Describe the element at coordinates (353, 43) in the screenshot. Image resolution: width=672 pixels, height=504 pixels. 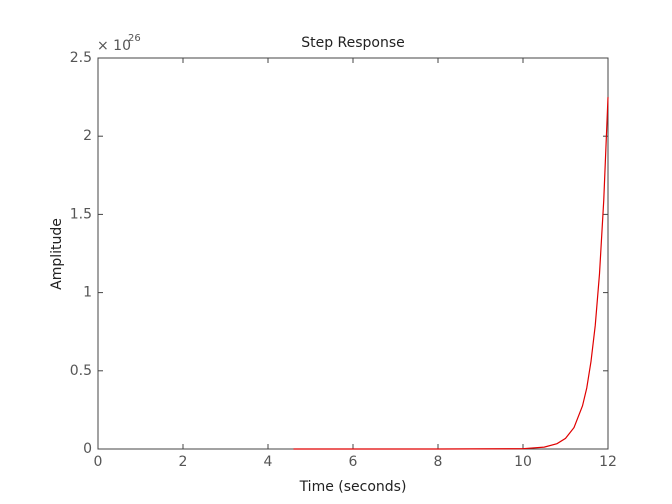
I see `chart-title: Step Response` at that location.